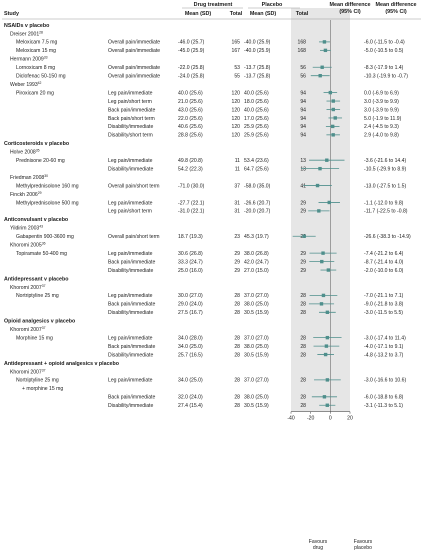 Image resolution: width=423 pixels, height=552 pixels. What do you see at coordinates (395, 12) in the screenshot?
I see `md-column-header-line-2: (95% CI)` at bounding box center [395, 12].